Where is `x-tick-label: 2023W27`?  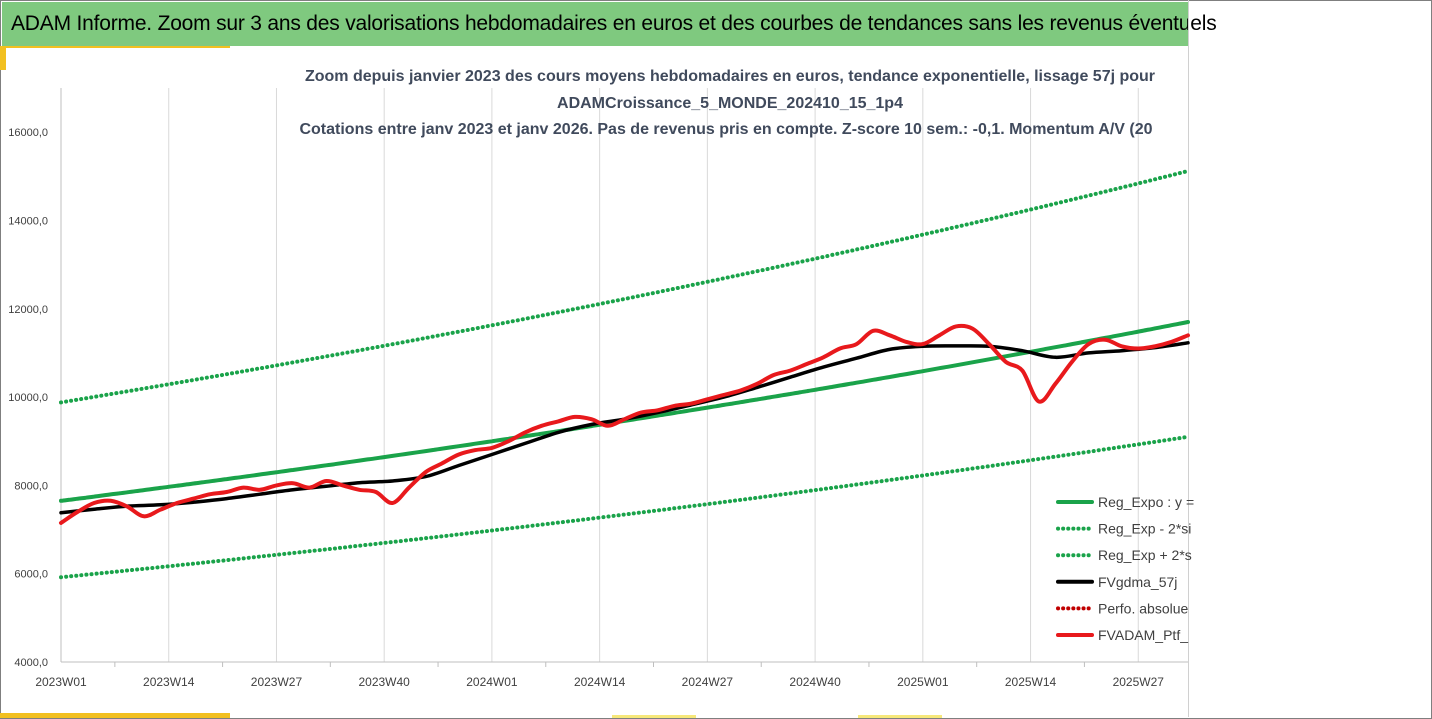
x-tick-label: 2023W27 is located at coordinates (277, 682).